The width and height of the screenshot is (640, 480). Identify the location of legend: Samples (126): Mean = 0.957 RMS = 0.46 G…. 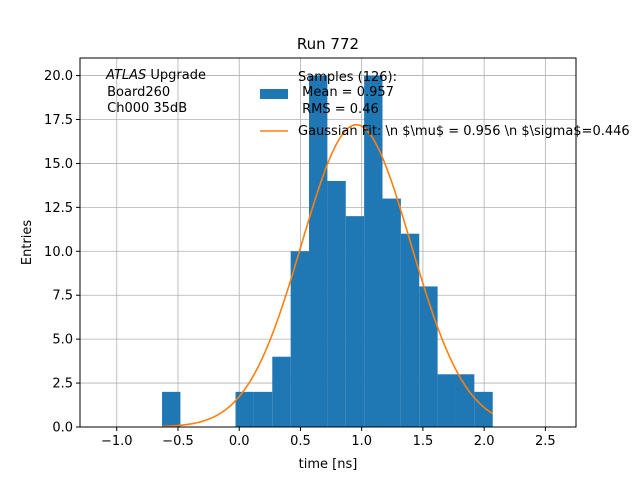
(445, 104).